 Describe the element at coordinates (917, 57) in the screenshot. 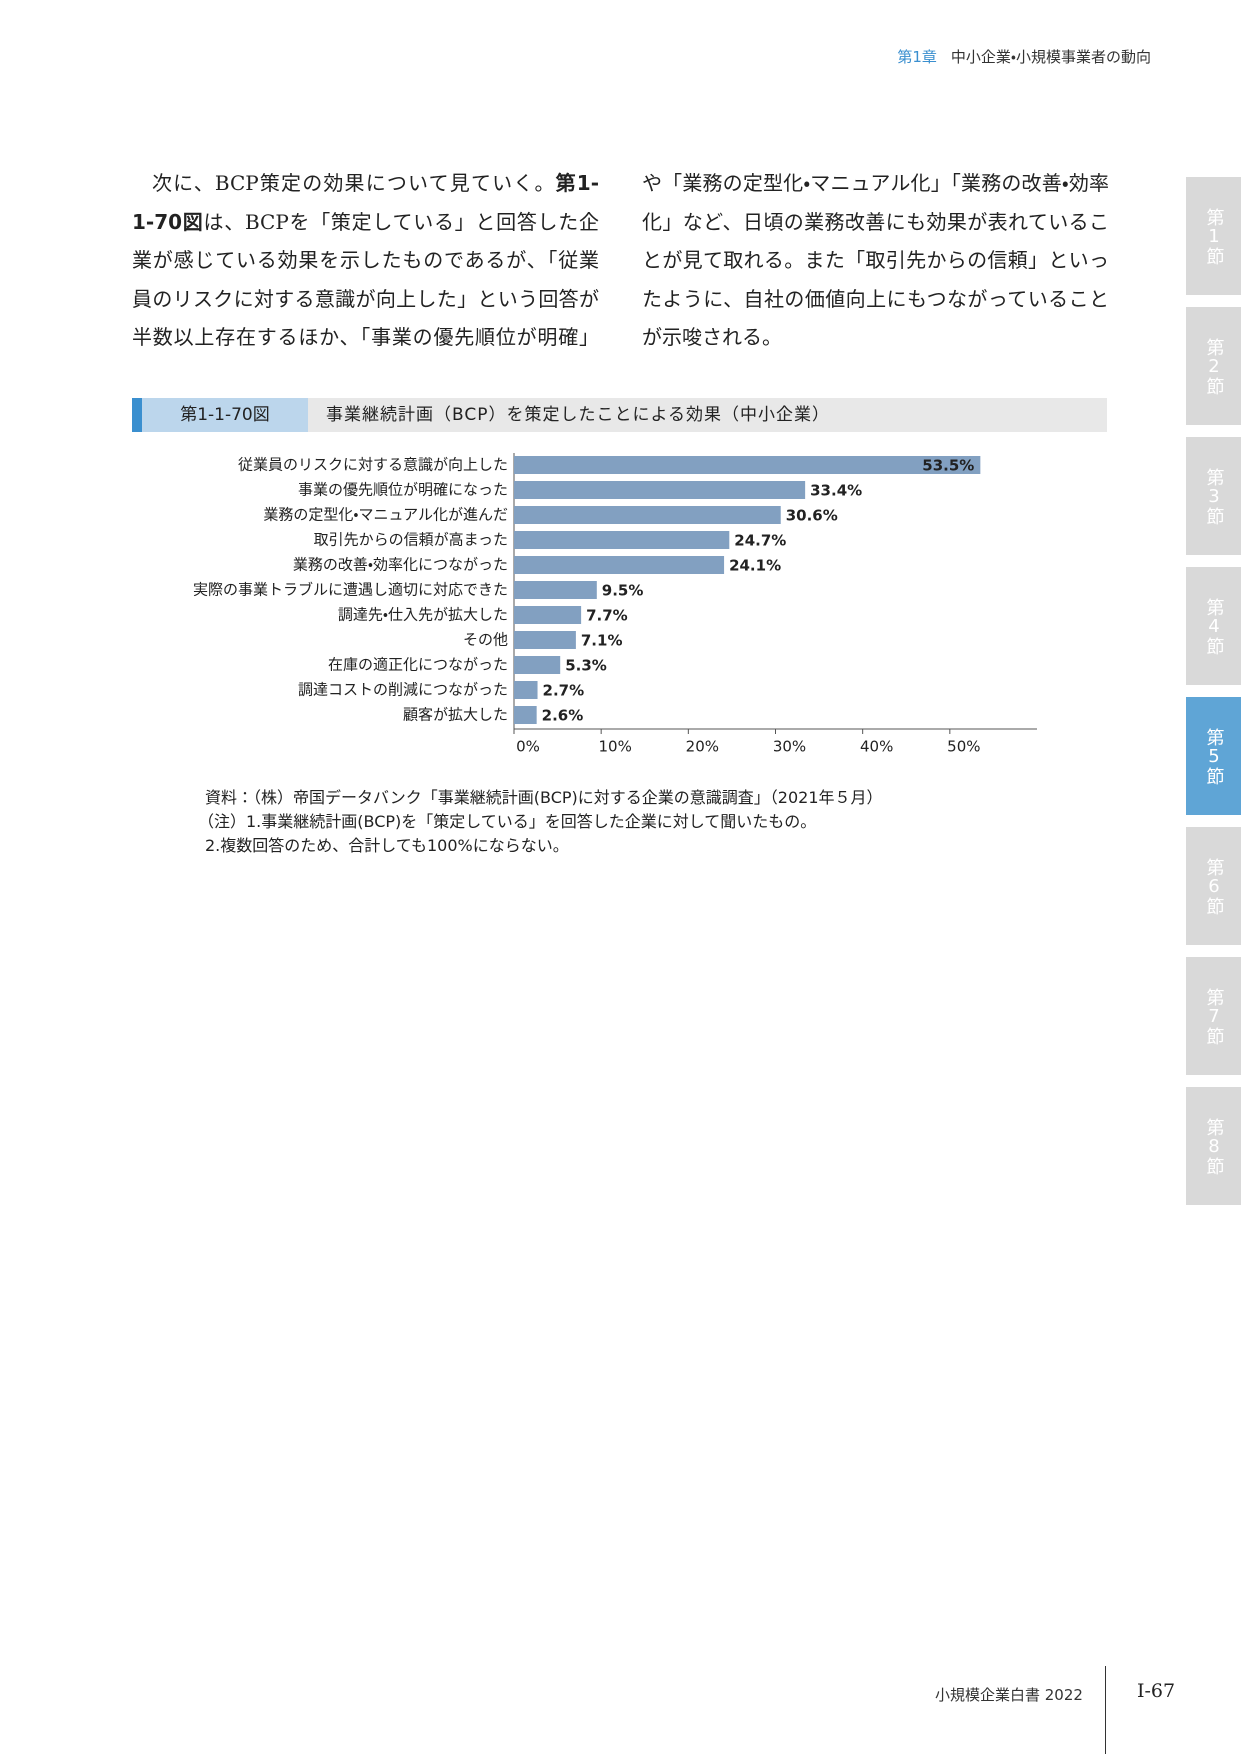

I see `chapter: 第1章` at that location.